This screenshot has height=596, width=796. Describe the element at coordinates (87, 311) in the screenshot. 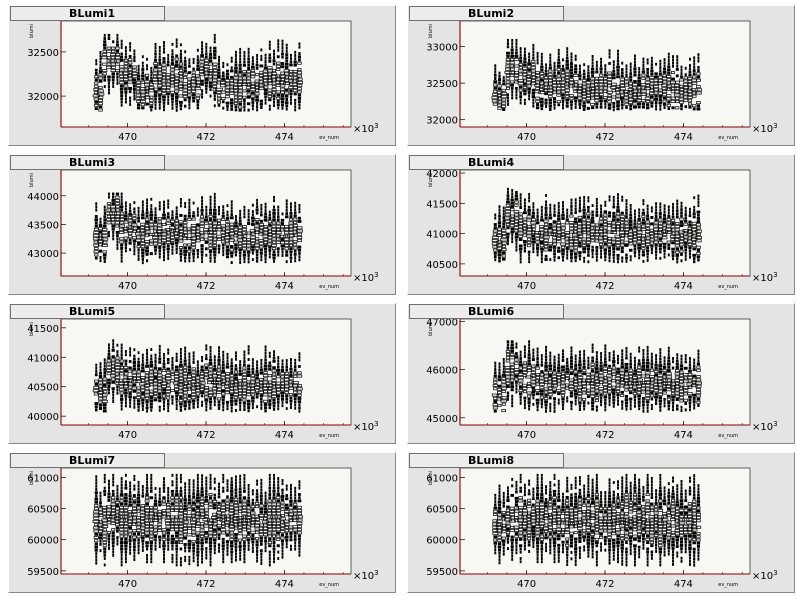

I see `chart-title: BLumi5` at that location.